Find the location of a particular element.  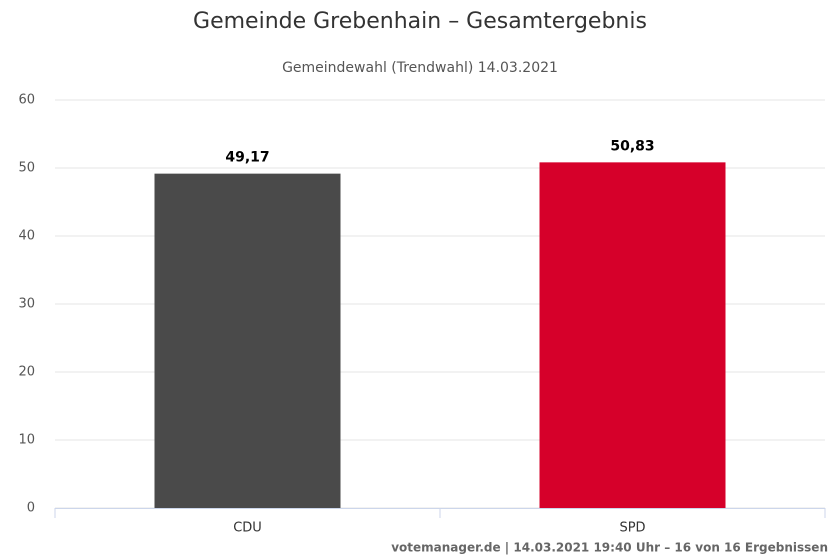

chart-title: Gemeinde Grebenhain – Gesamtergebnis is located at coordinates (420, 21).